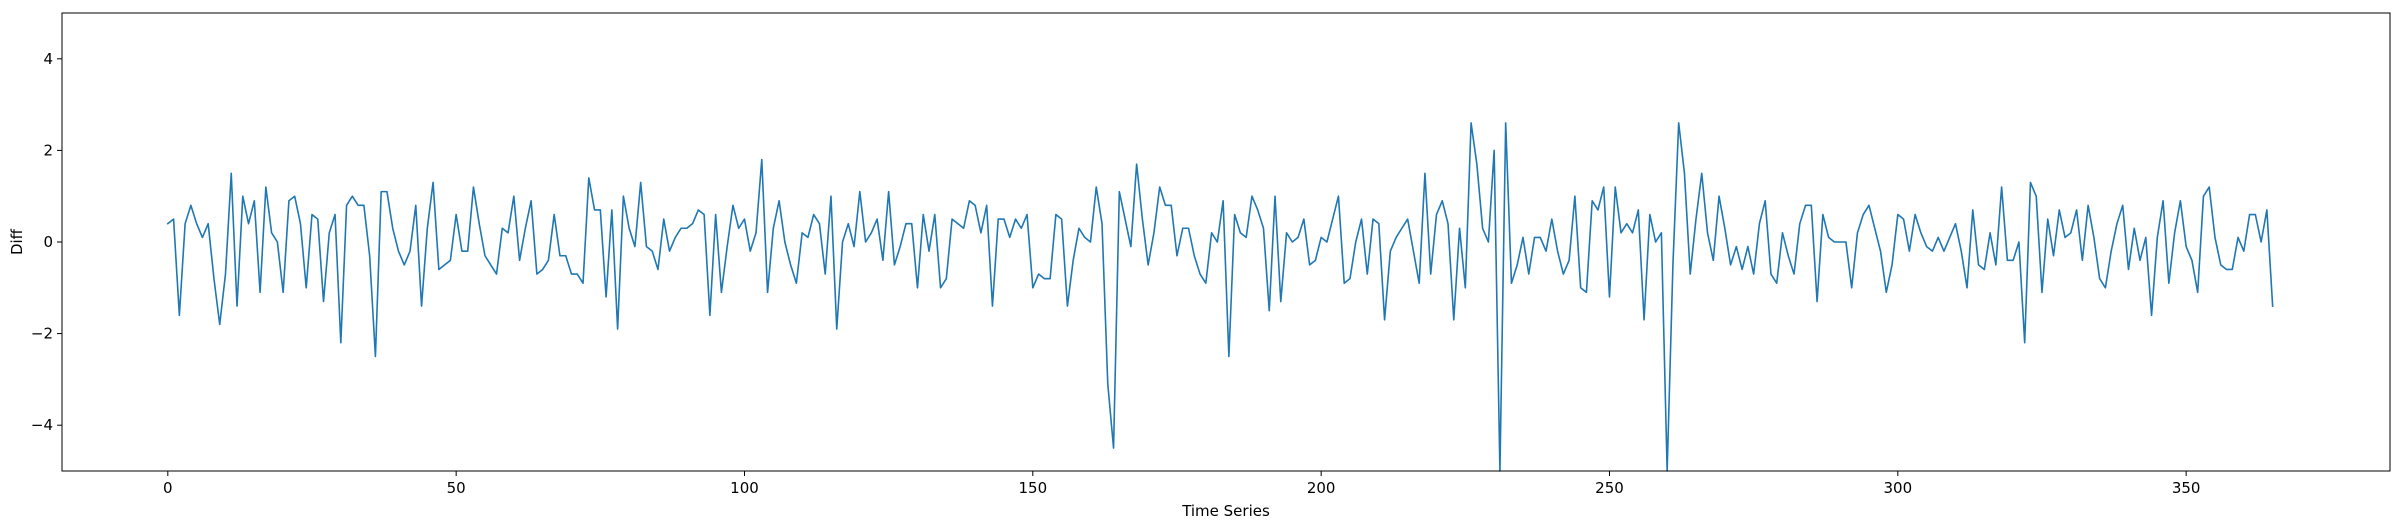  I want to click on y-axis-ticks: −4 −2 0 2 4, so click(46, 242).